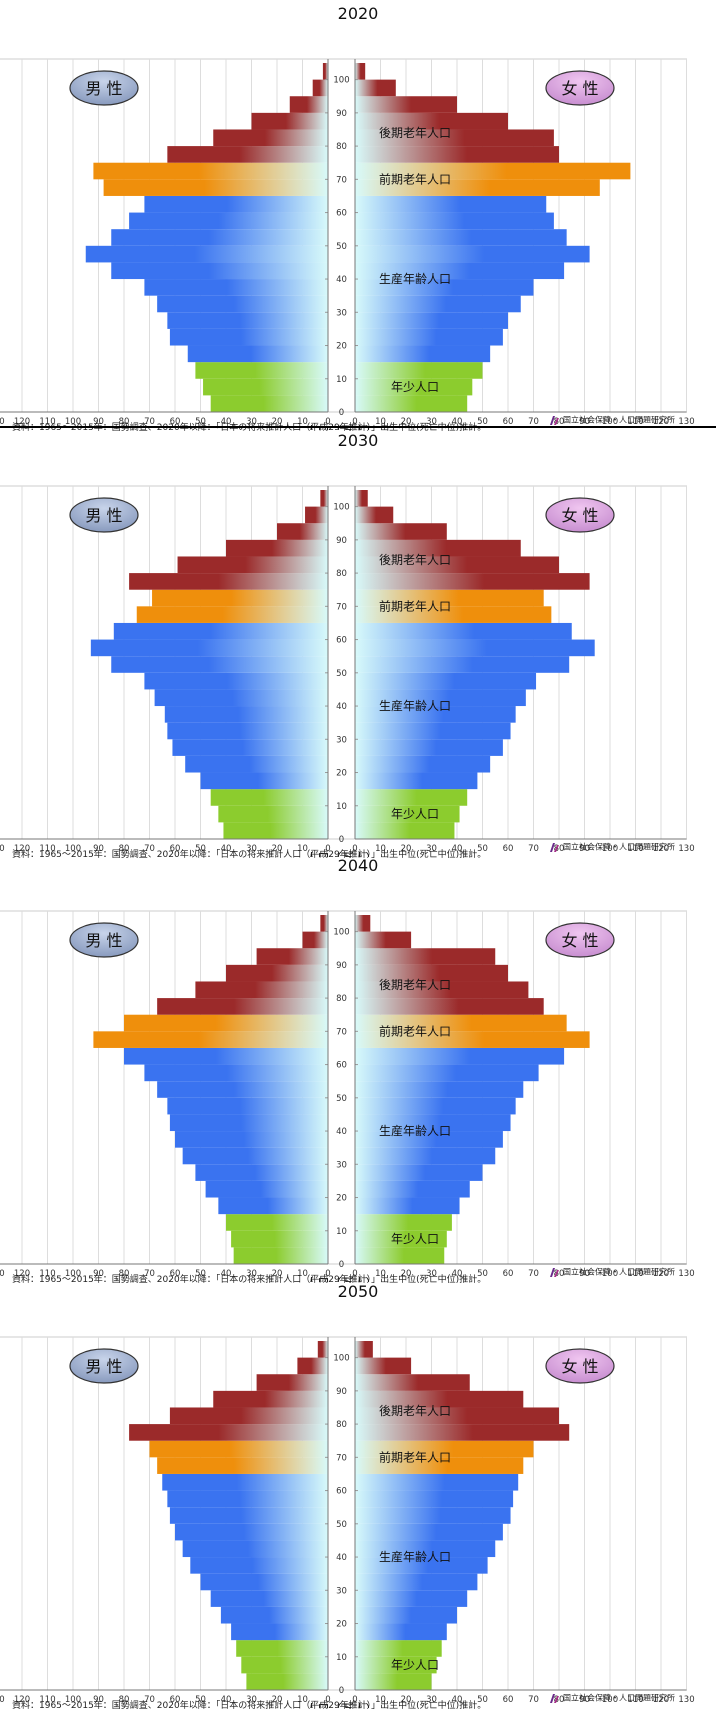 The width and height of the screenshot is (716, 1711). I want to click on region-label-old_early: 前期老年人口, so click(415, 605).